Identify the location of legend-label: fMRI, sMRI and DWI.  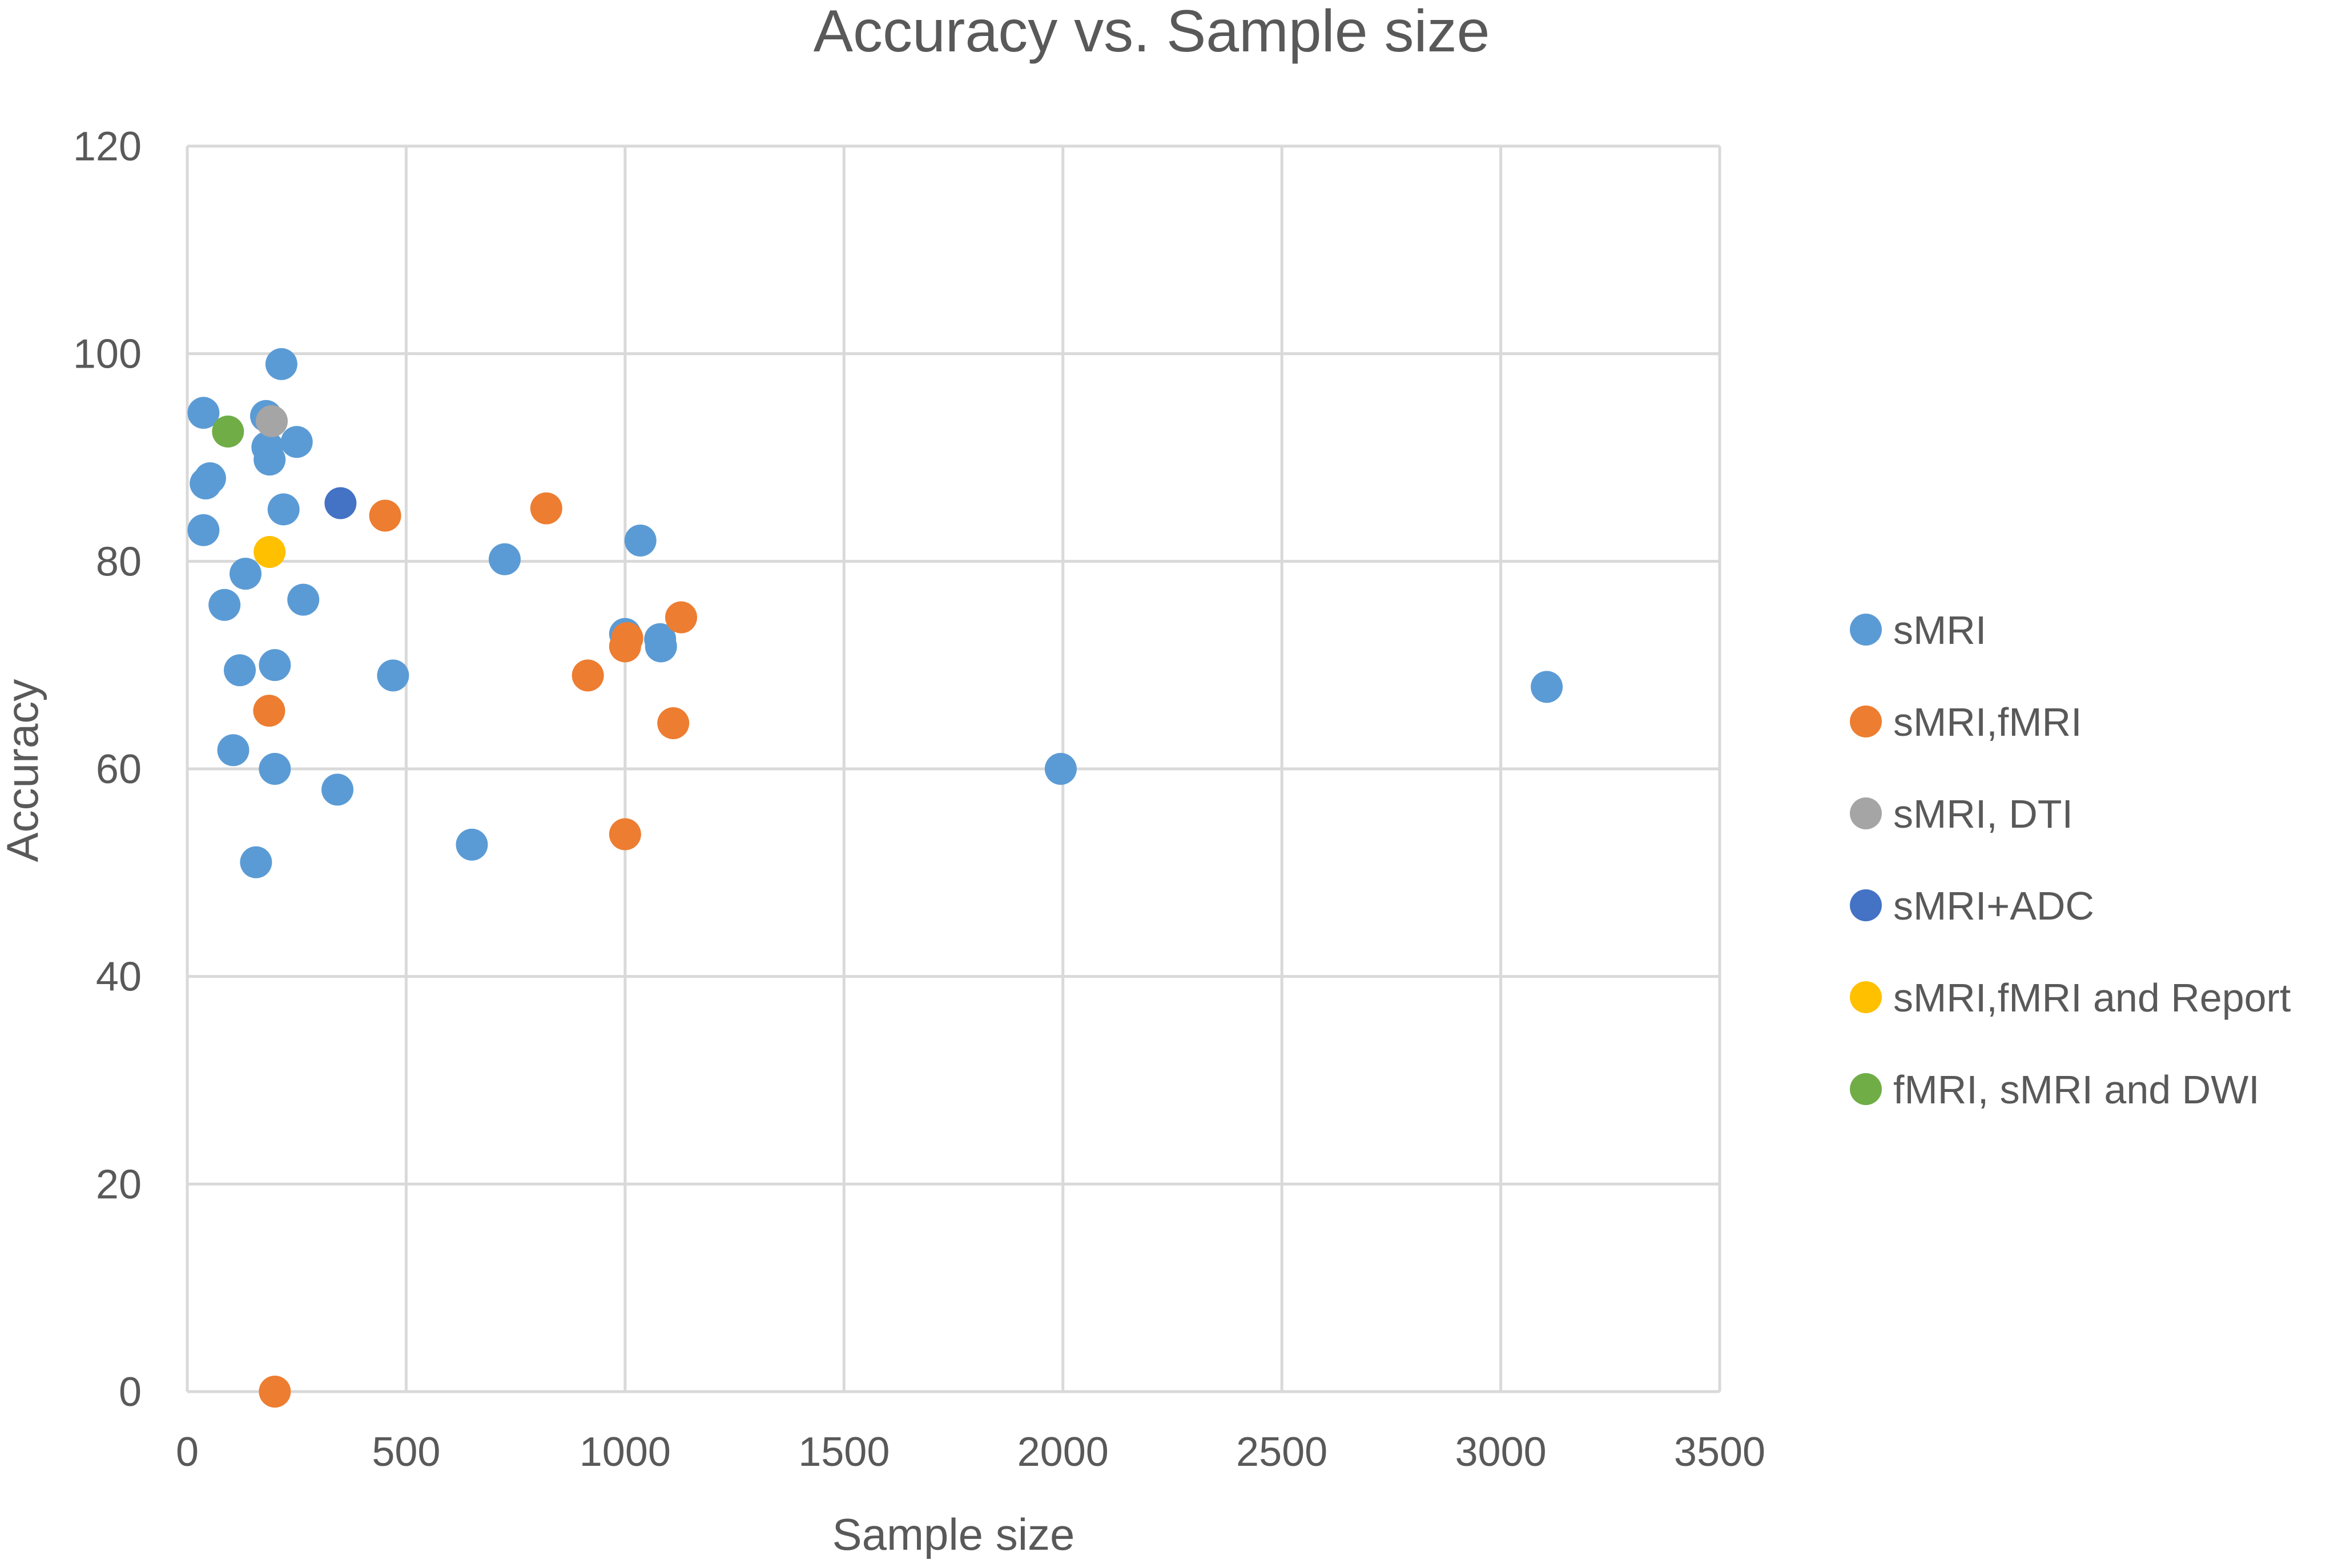
(2076, 1089).